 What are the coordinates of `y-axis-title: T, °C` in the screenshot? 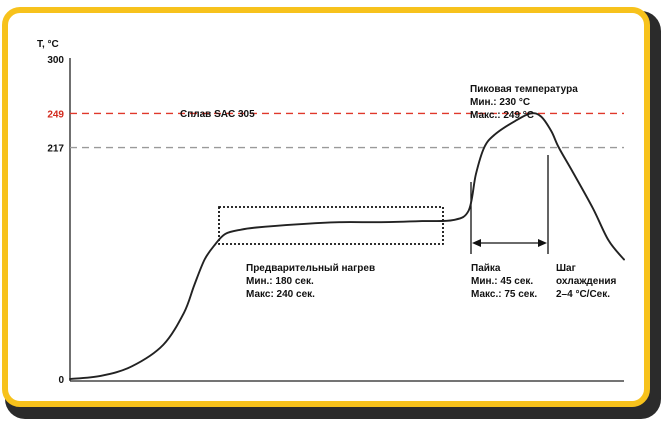 It's located at (48, 44).